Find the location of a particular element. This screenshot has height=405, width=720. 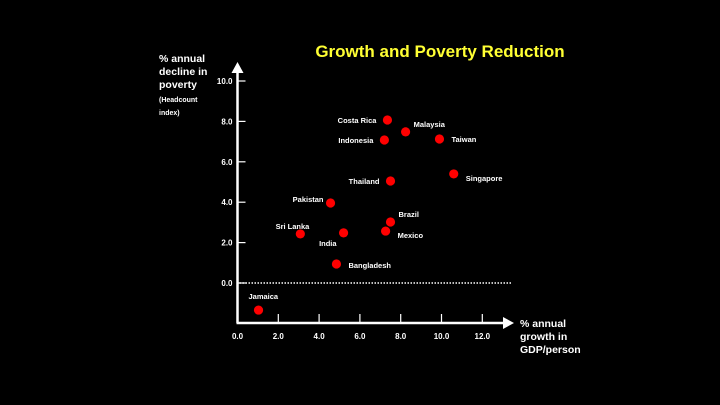

y-axis-label-line: poverty is located at coordinates (178, 85).